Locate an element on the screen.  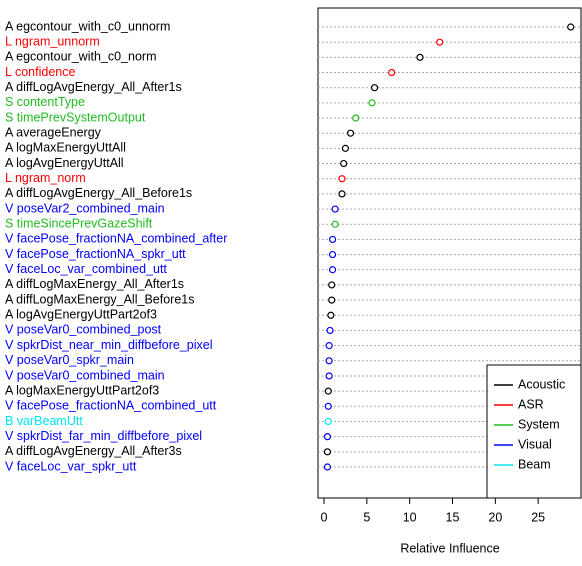
category-label: V faceLoc_var_spkr_utt is located at coordinates (71, 466).